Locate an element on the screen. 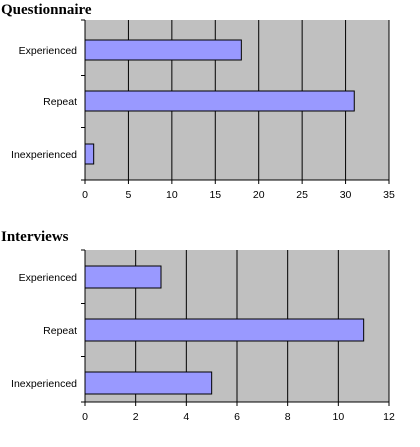 This screenshot has width=420, height=447. x-tick-label-1-0: 0 is located at coordinates (85, 417).